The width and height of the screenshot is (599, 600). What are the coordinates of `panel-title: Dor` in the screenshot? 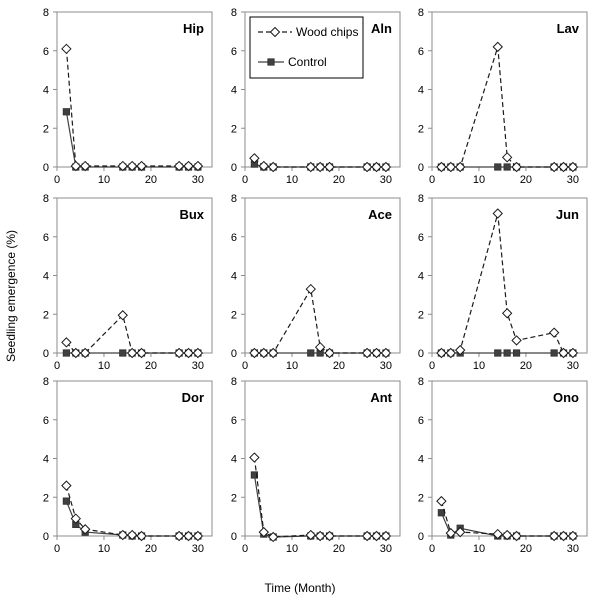 It's located at (193, 397).